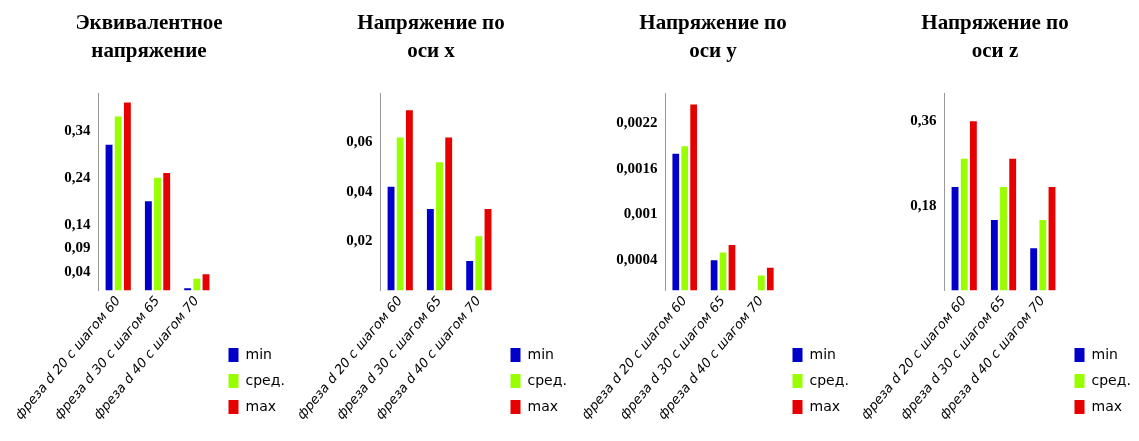  I want to click on y-tick-label: 0,02, so click(359, 240).